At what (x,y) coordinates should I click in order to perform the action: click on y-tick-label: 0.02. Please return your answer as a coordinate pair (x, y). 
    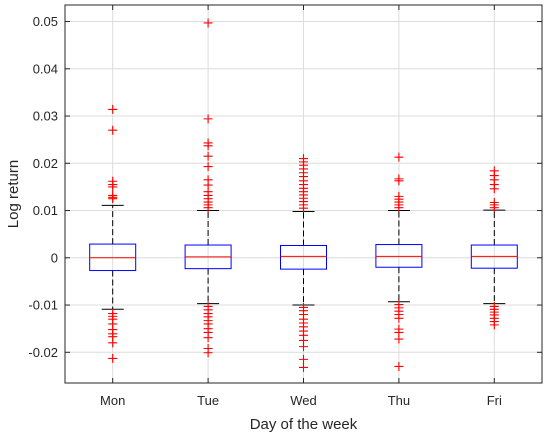
    Looking at the image, I should click on (45, 163).